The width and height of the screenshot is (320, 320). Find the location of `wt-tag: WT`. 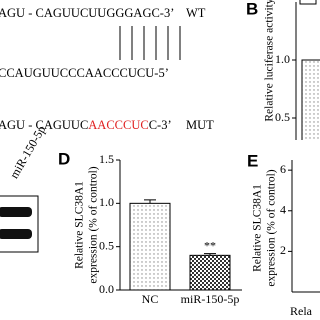

wt-tag: WT is located at coordinates (196, 13).